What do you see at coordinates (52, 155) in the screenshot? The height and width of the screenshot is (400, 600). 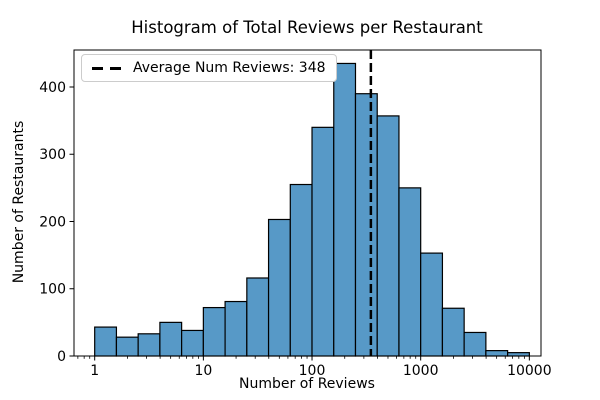 I see `y-tick-label: 300` at bounding box center [52, 155].